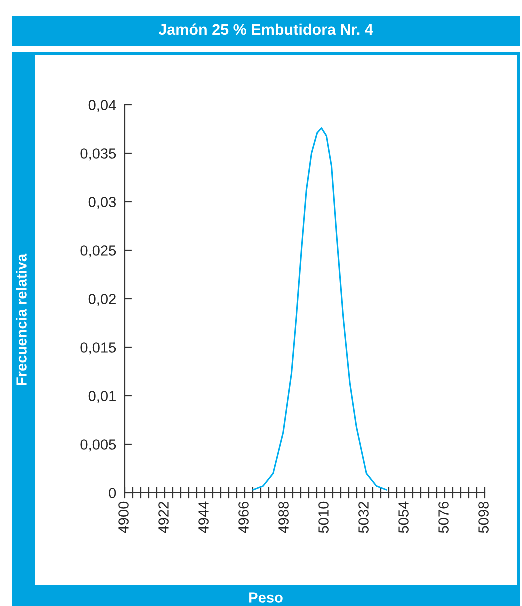 The height and width of the screenshot is (606, 522). What do you see at coordinates (21, 320) in the screenshot?
I see `y-axis-title: Frecuencia relativa` at bounding box center [21, 320].